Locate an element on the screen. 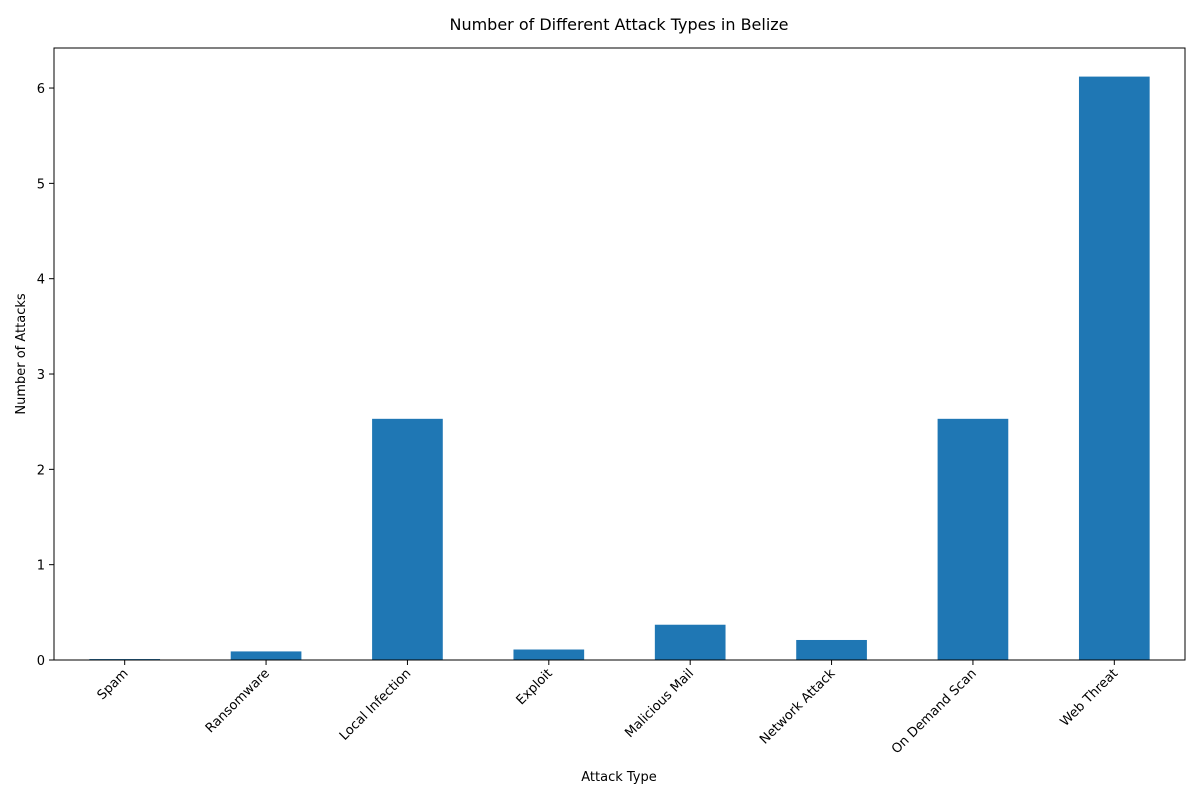  x-axis-label: Attack Type is located at coordinates (619, 777).